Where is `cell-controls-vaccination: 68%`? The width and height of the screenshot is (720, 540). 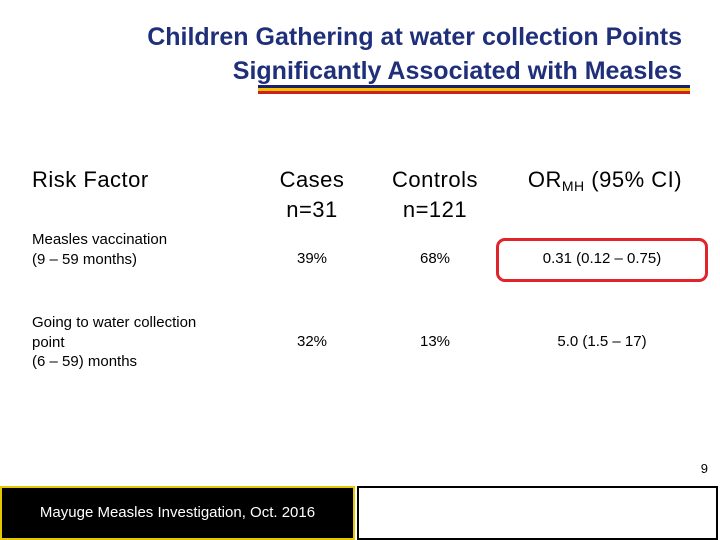 cell-controls-vaccination: 68% is located at coordinates (435, 258).